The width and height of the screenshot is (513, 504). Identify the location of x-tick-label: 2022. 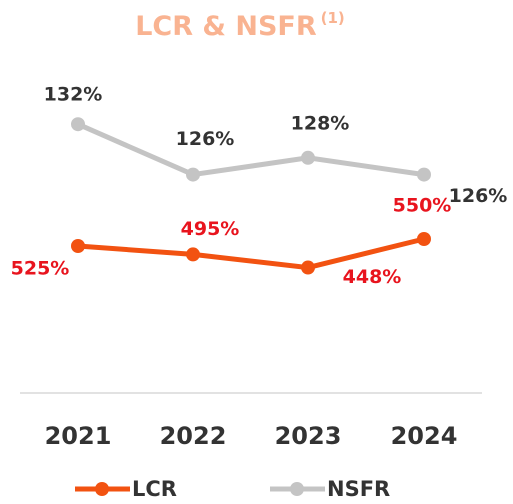
(193, 436).